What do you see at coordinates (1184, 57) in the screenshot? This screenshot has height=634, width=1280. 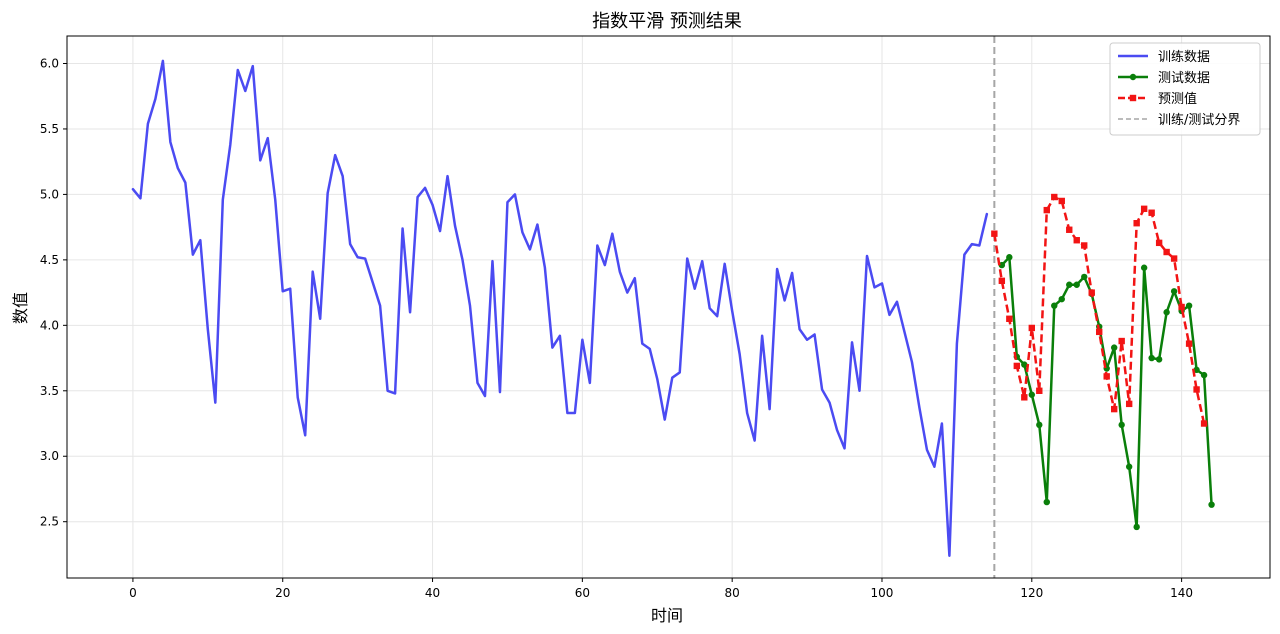 I see `legend-label: 训练数据` at bounding box center [1184, 57].